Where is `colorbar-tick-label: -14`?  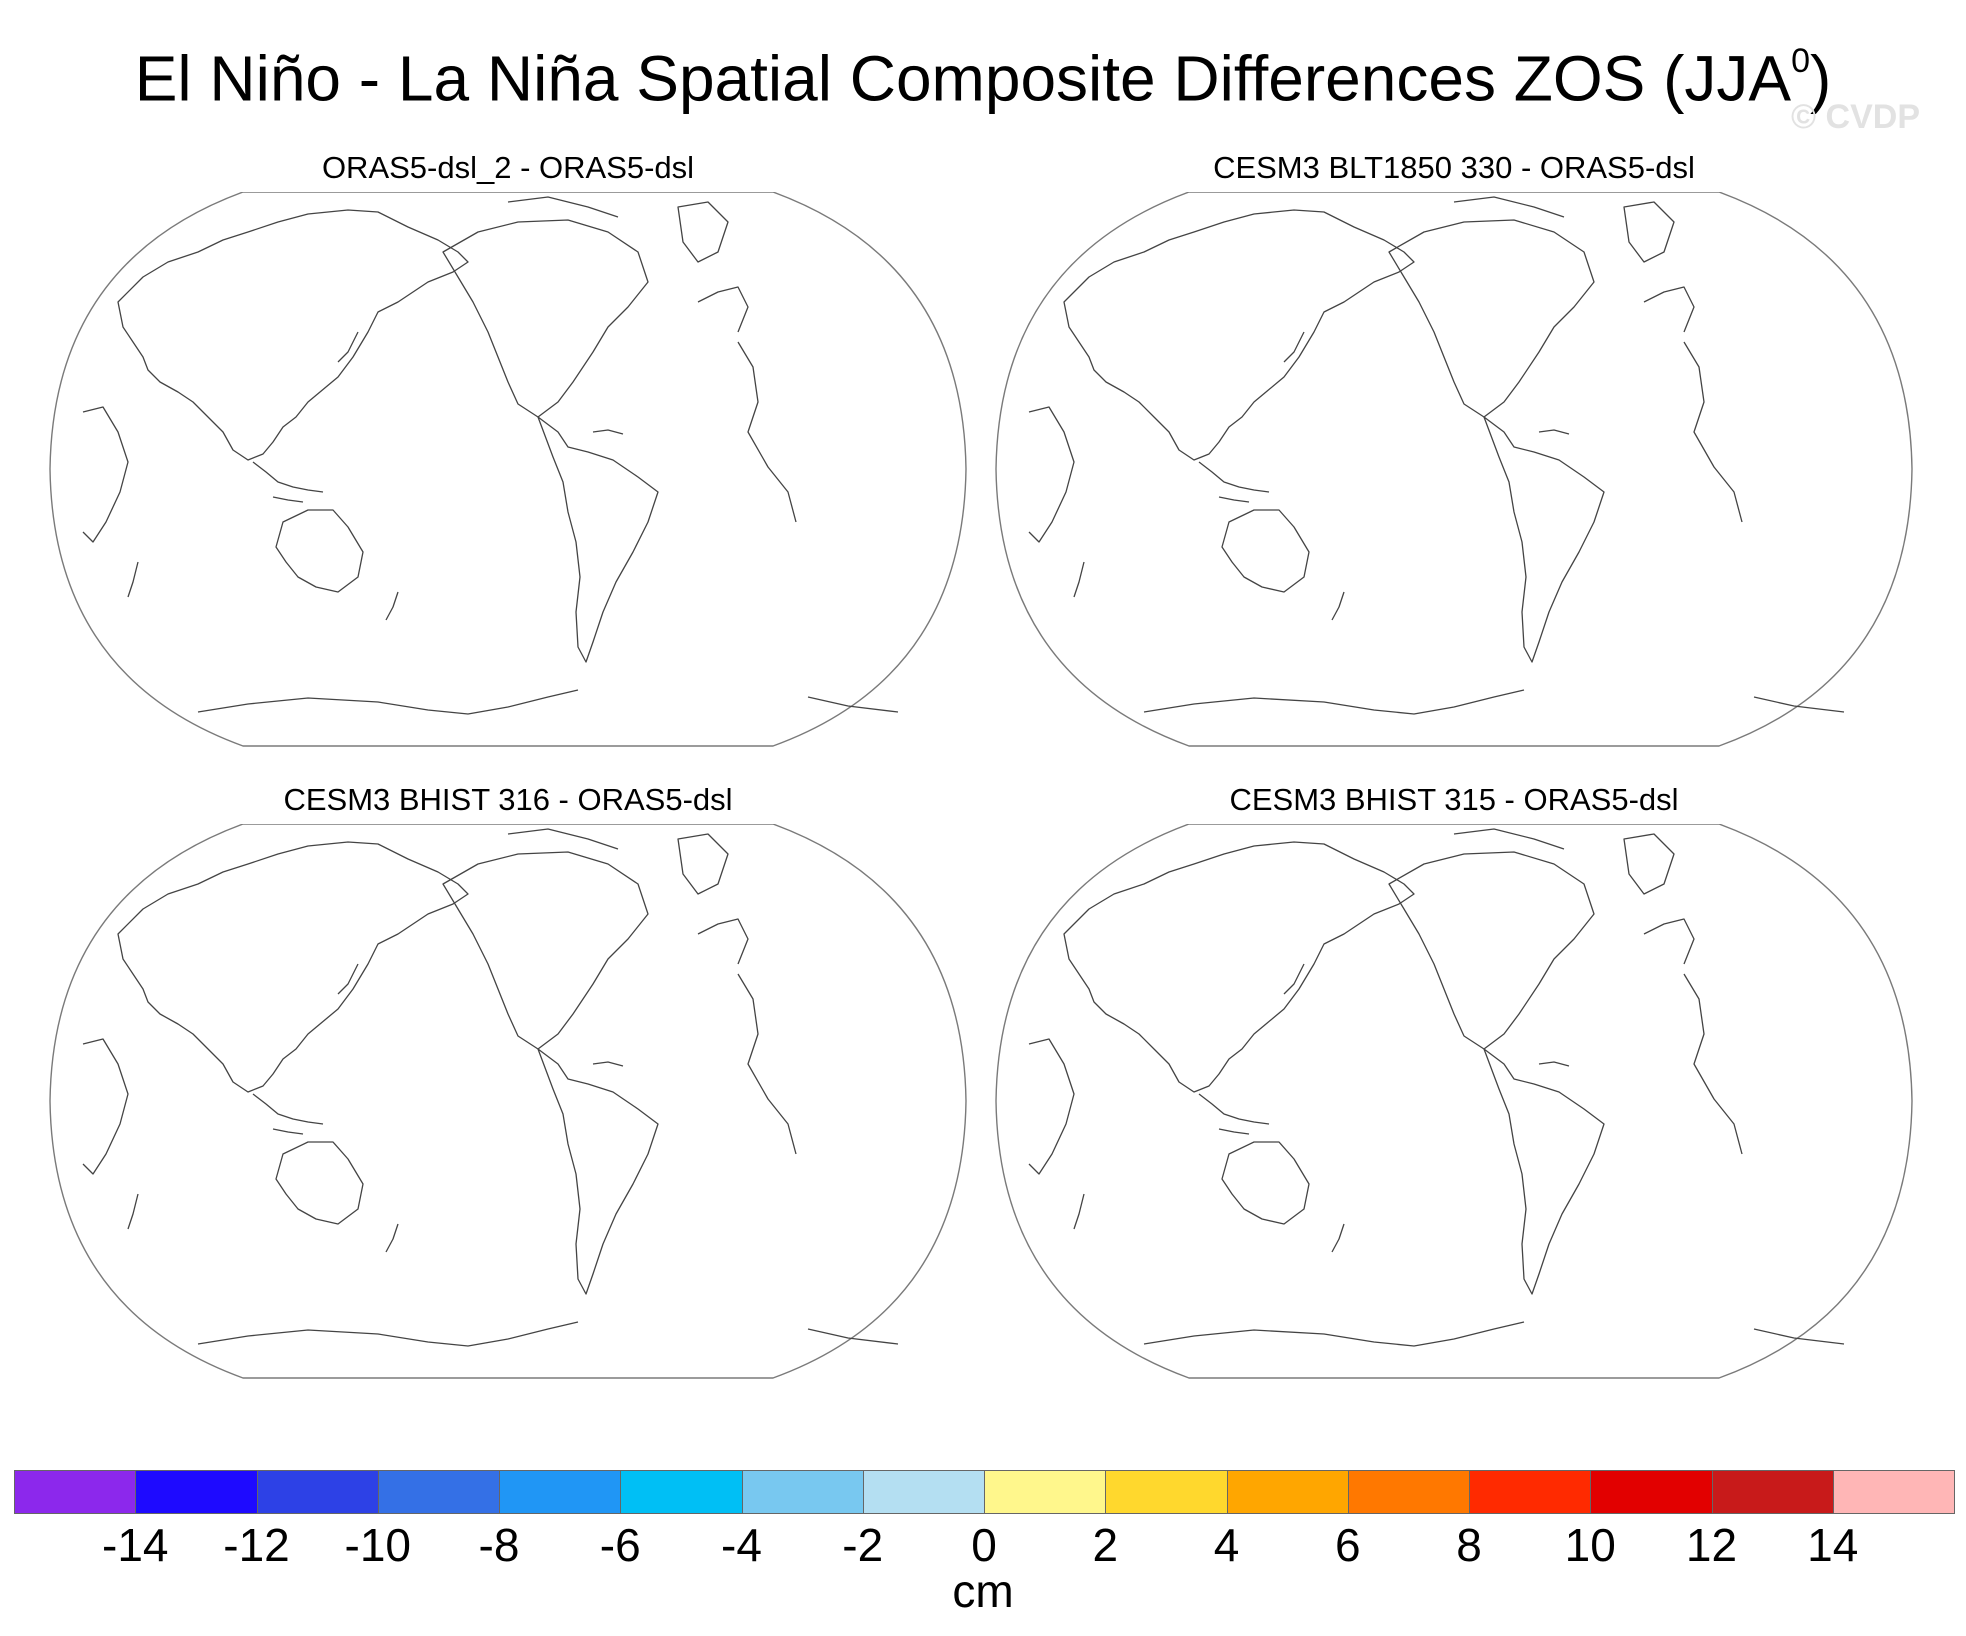 colorbar-tick-label: -14 is located at coordinates (135, 1545).